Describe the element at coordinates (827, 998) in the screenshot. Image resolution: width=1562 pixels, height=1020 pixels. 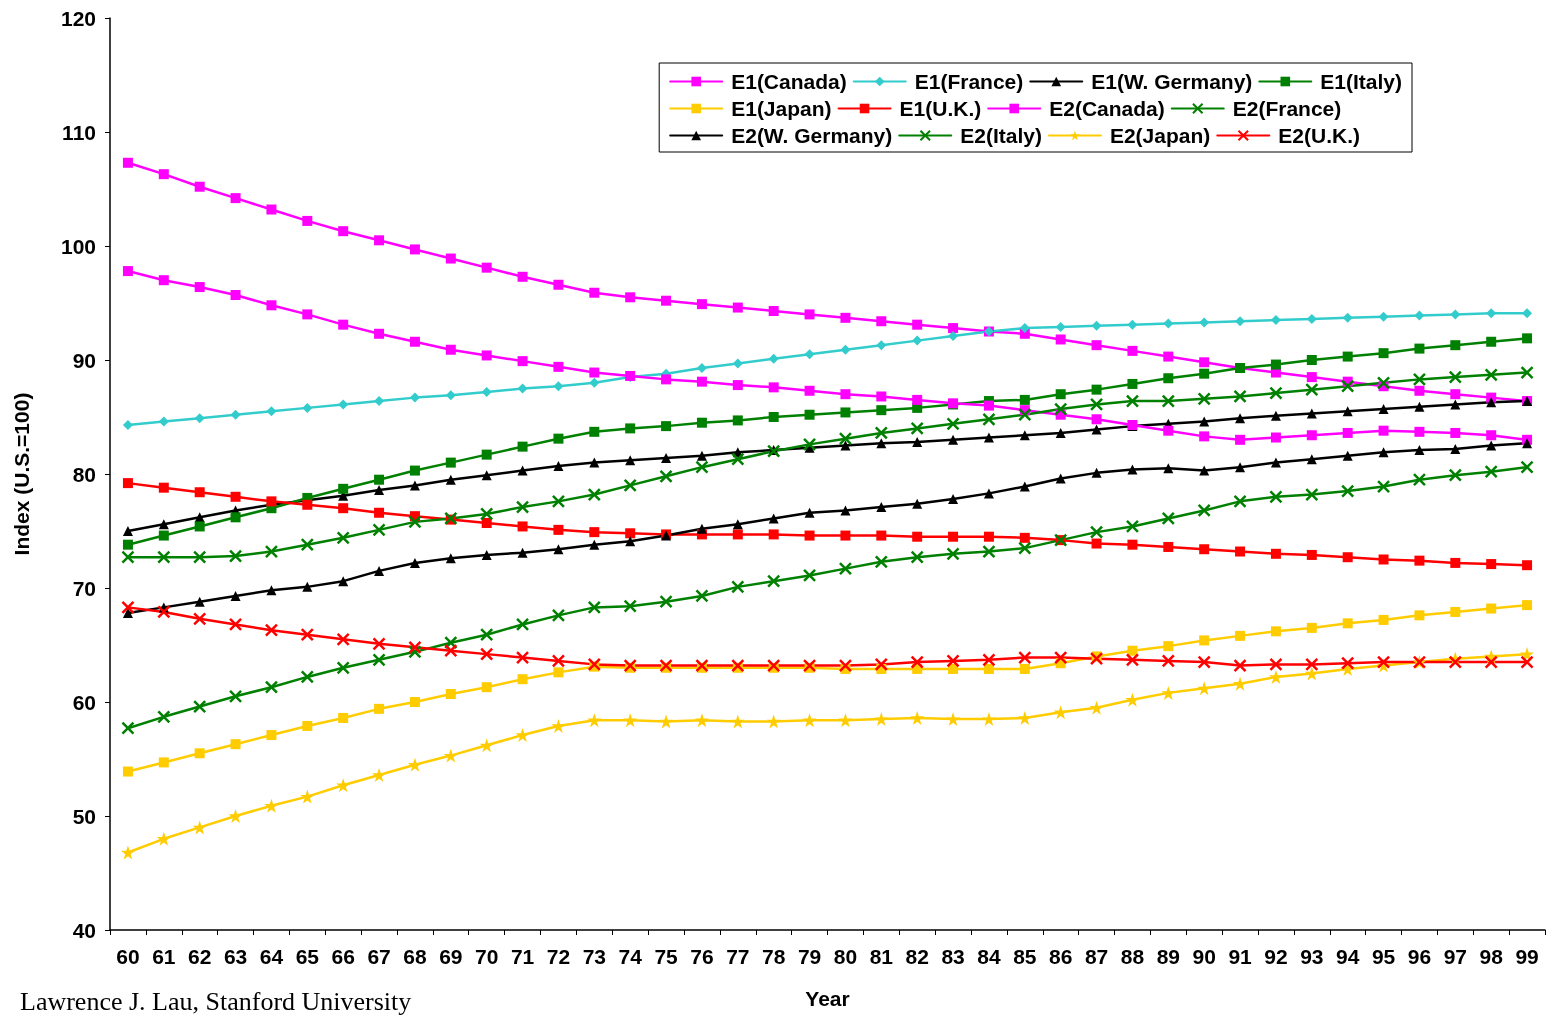
I see `x-axis-title: Year` at that location.